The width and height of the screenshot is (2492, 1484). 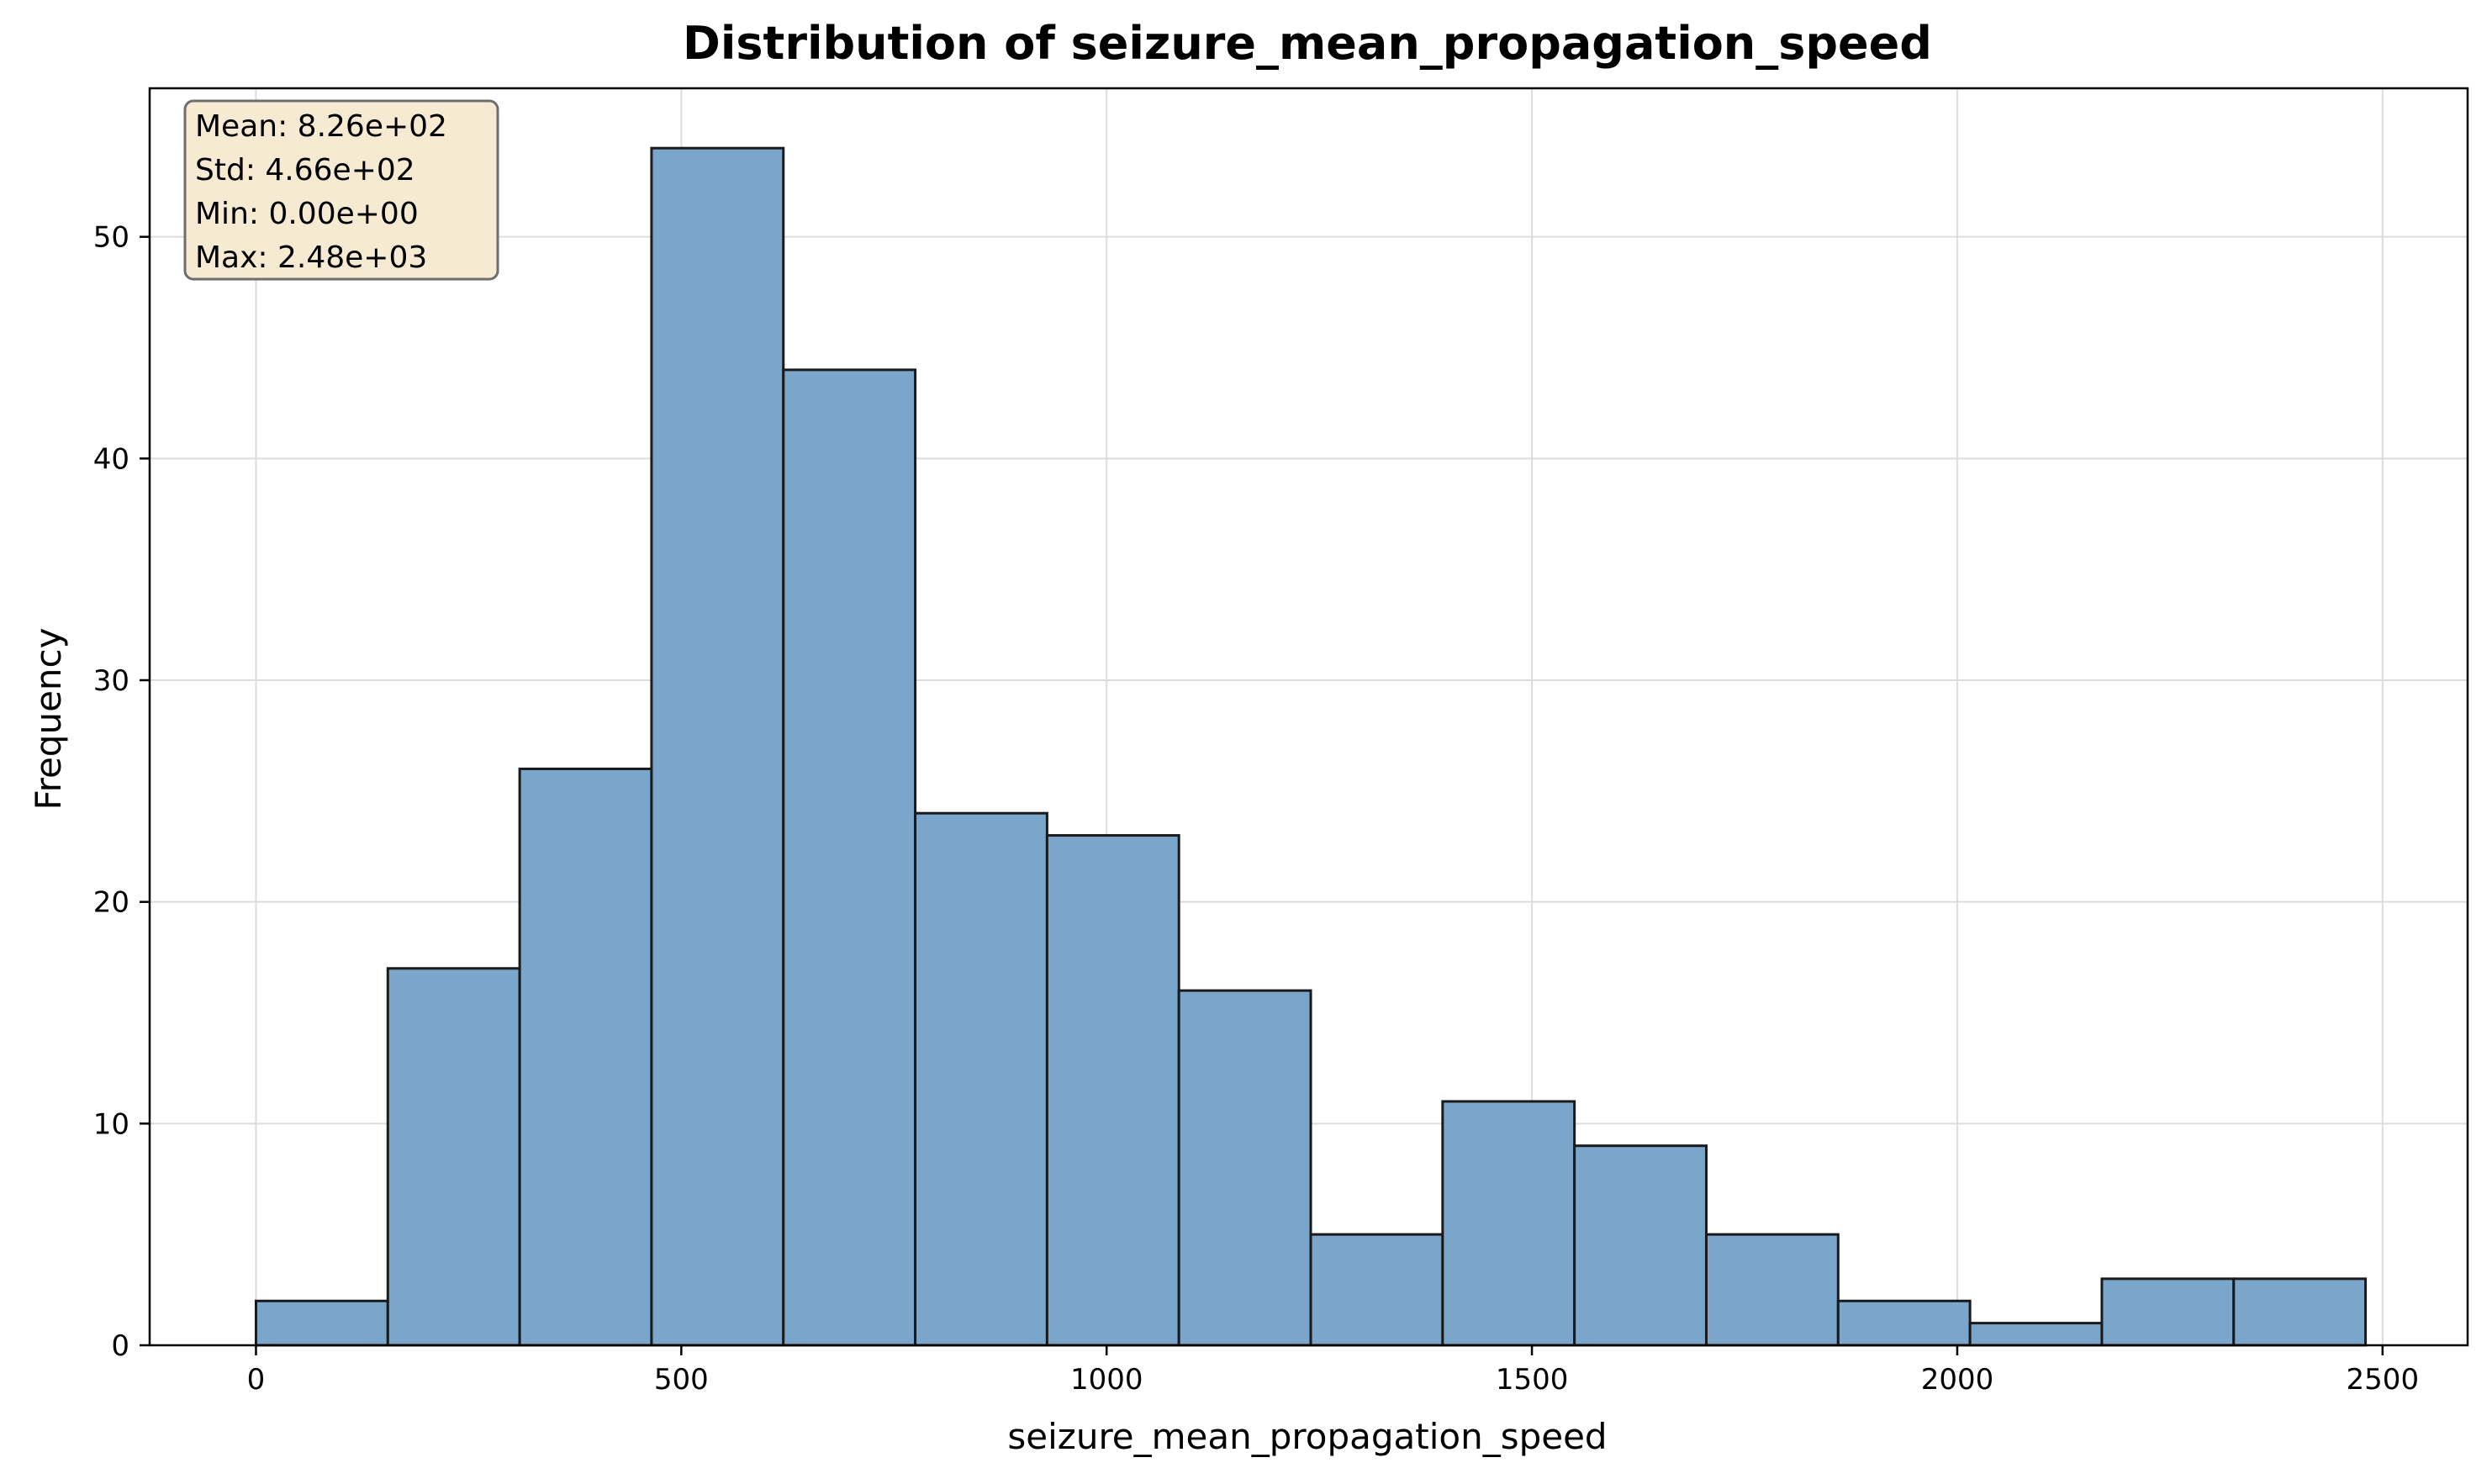 I want to click on x-tick-label: 500, so click(x=681, y=1380).